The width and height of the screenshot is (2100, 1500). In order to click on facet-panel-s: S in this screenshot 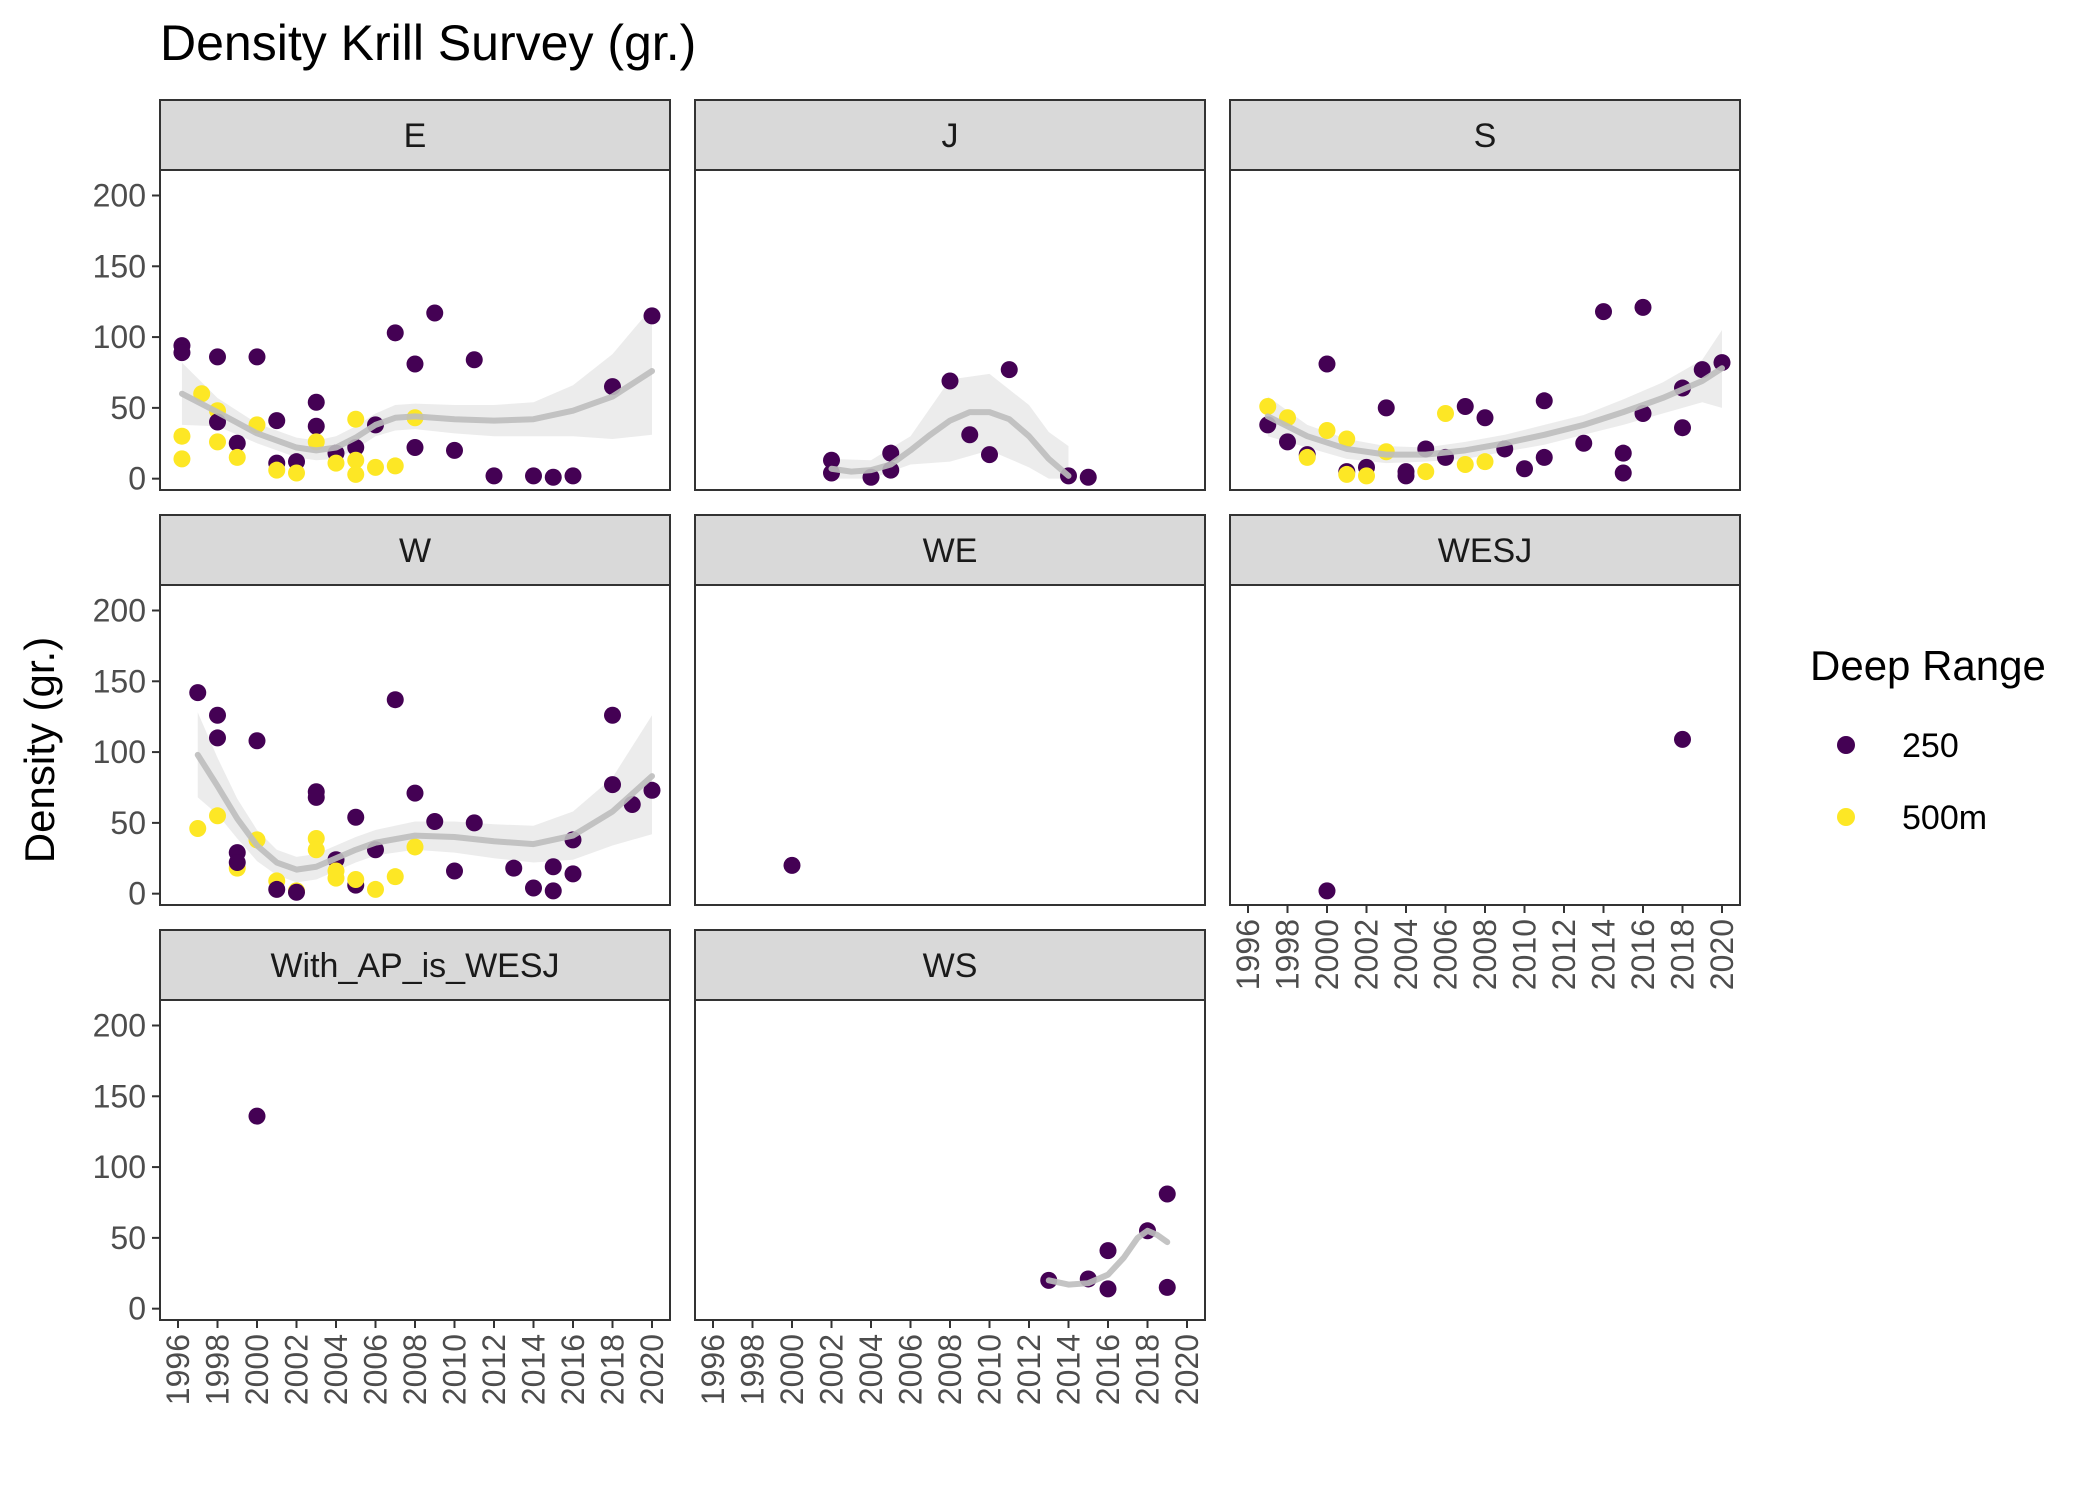, I will do `click(1485, 295)`.